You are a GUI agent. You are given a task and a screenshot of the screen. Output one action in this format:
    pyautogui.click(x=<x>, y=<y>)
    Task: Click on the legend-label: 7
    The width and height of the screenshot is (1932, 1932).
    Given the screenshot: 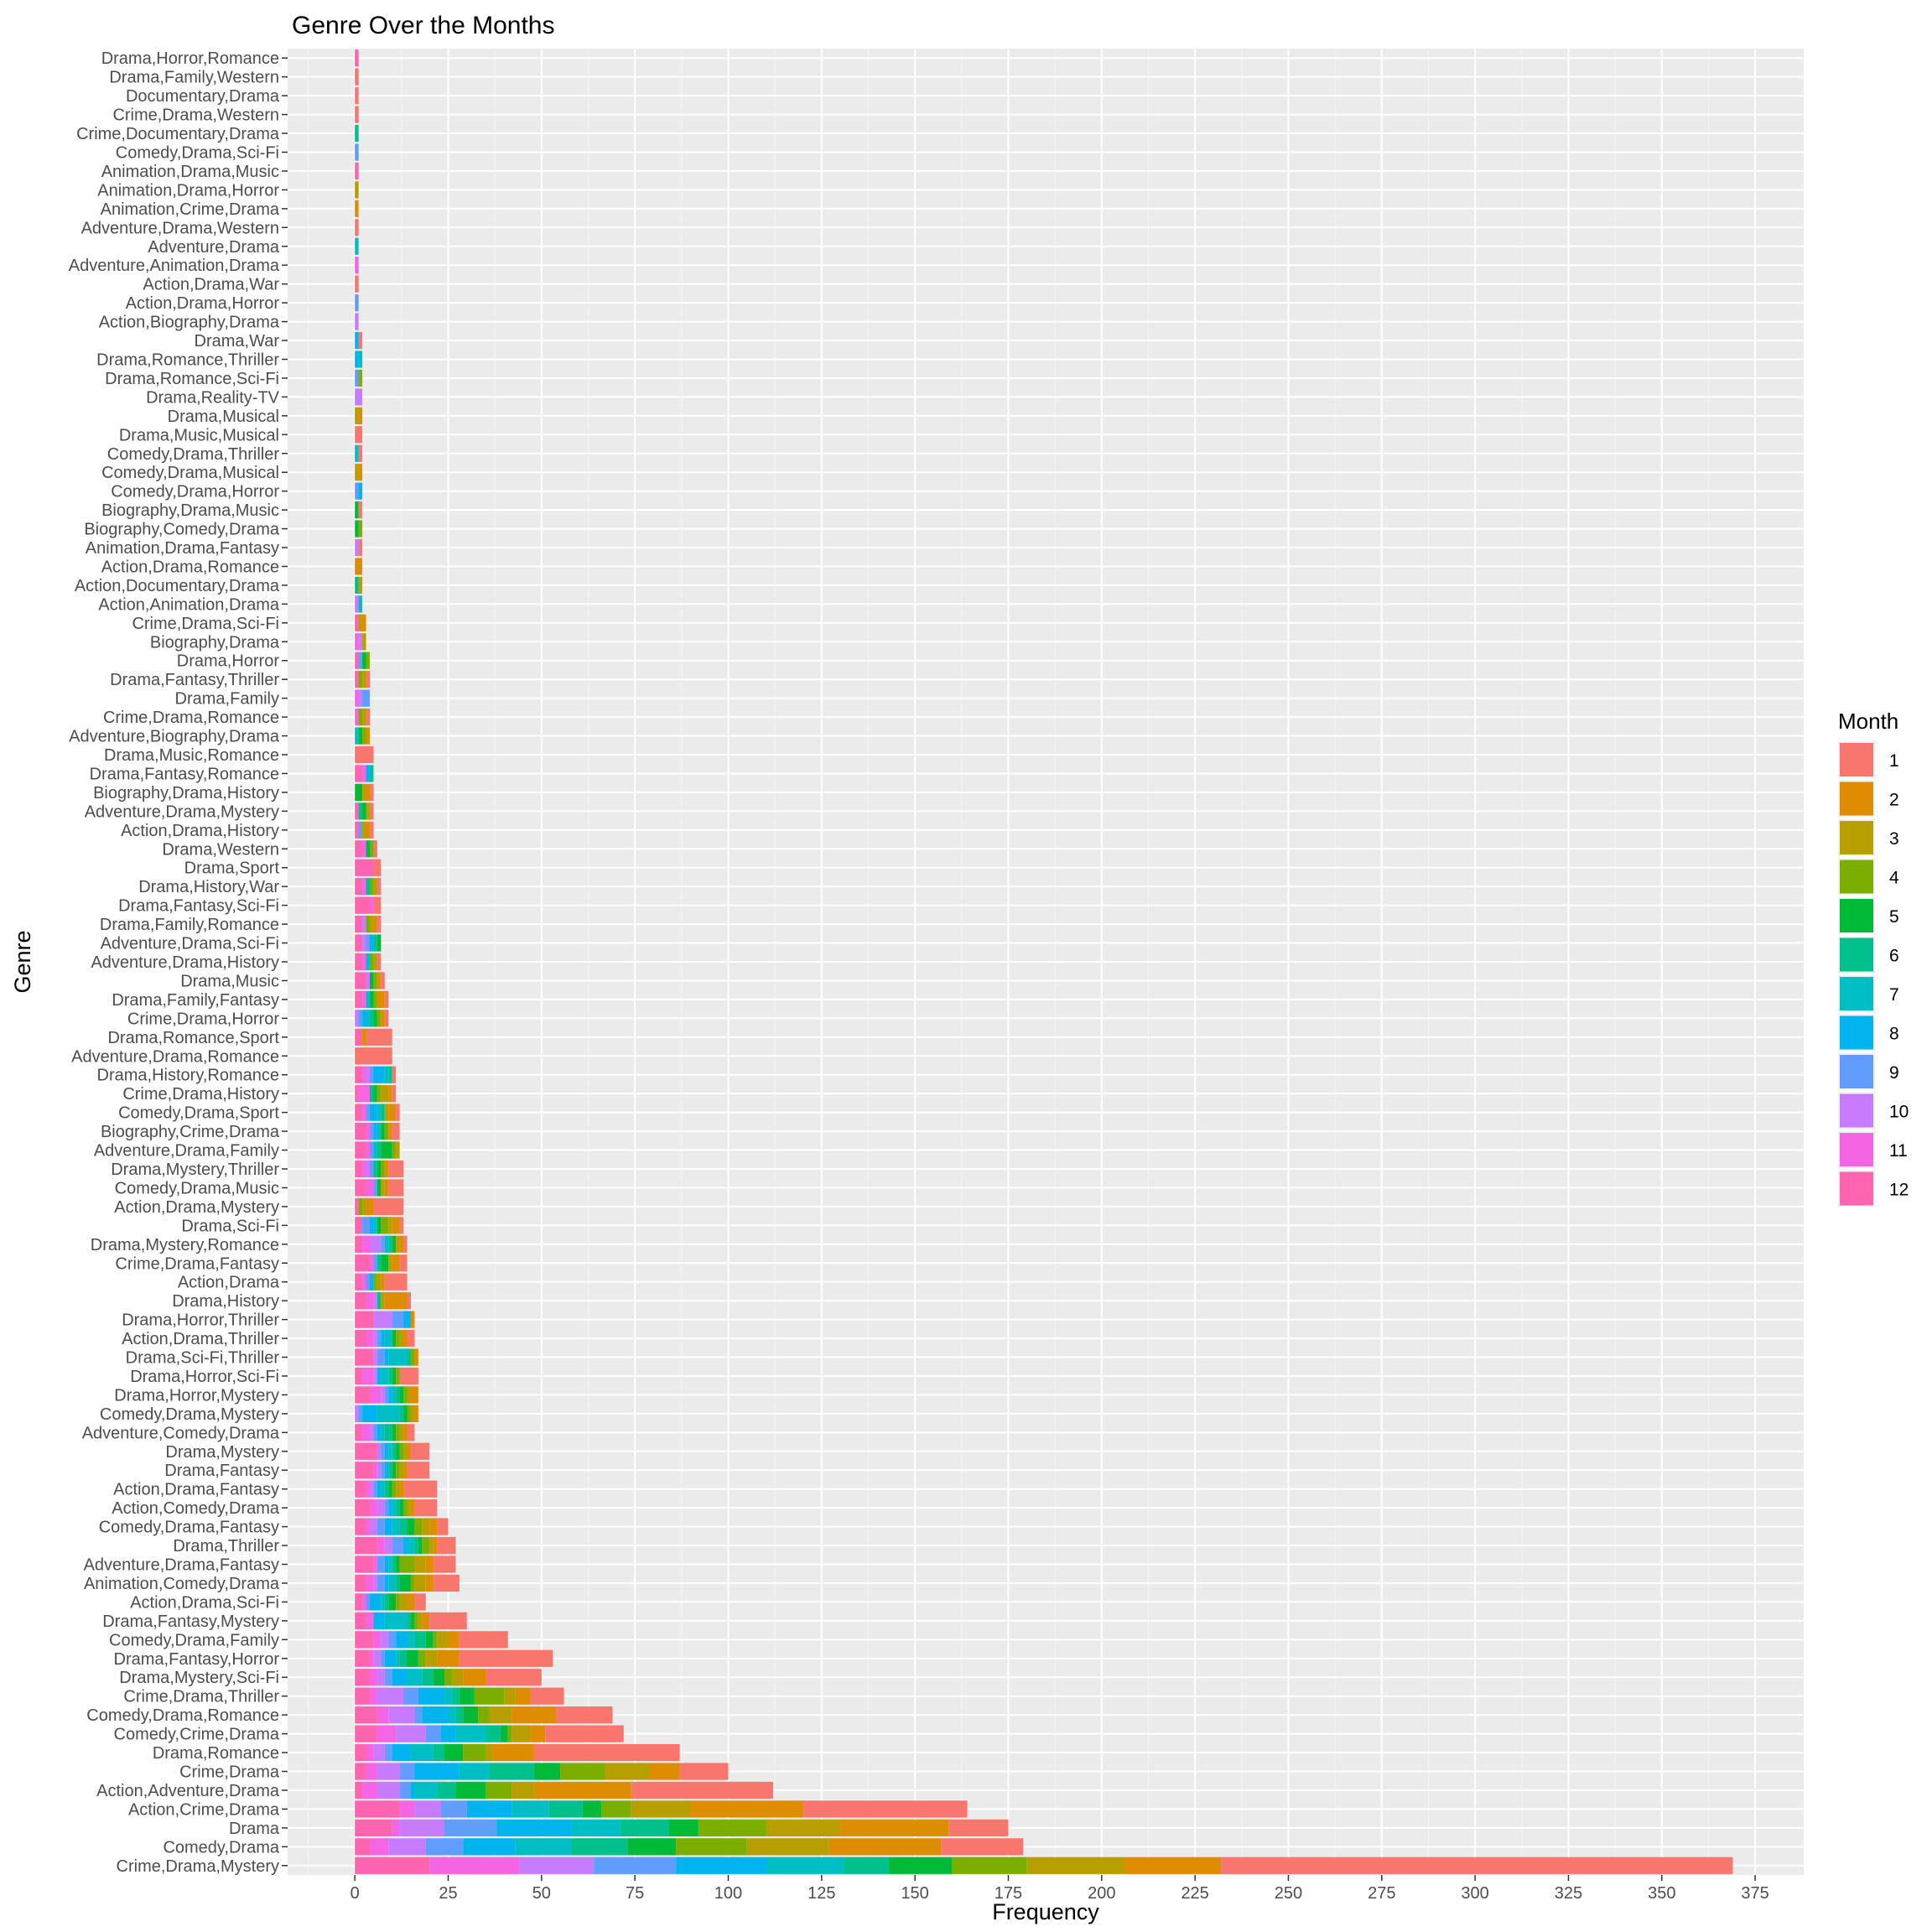 What is the action you would take?
    pyautogui.click(x=1894, y=995)
    